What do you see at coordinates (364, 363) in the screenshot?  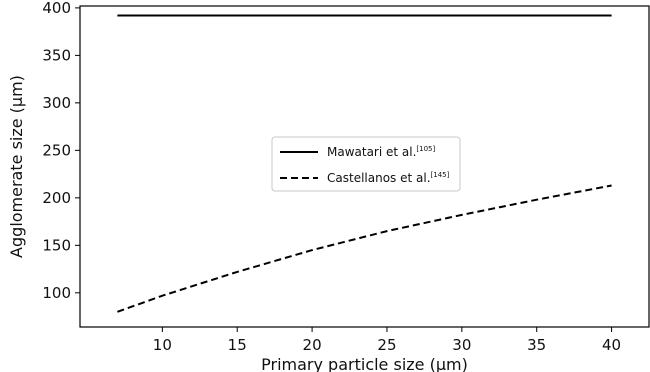 I see `x-axis-label: Primary particle size (μm)` at bounding box center [364, 363].